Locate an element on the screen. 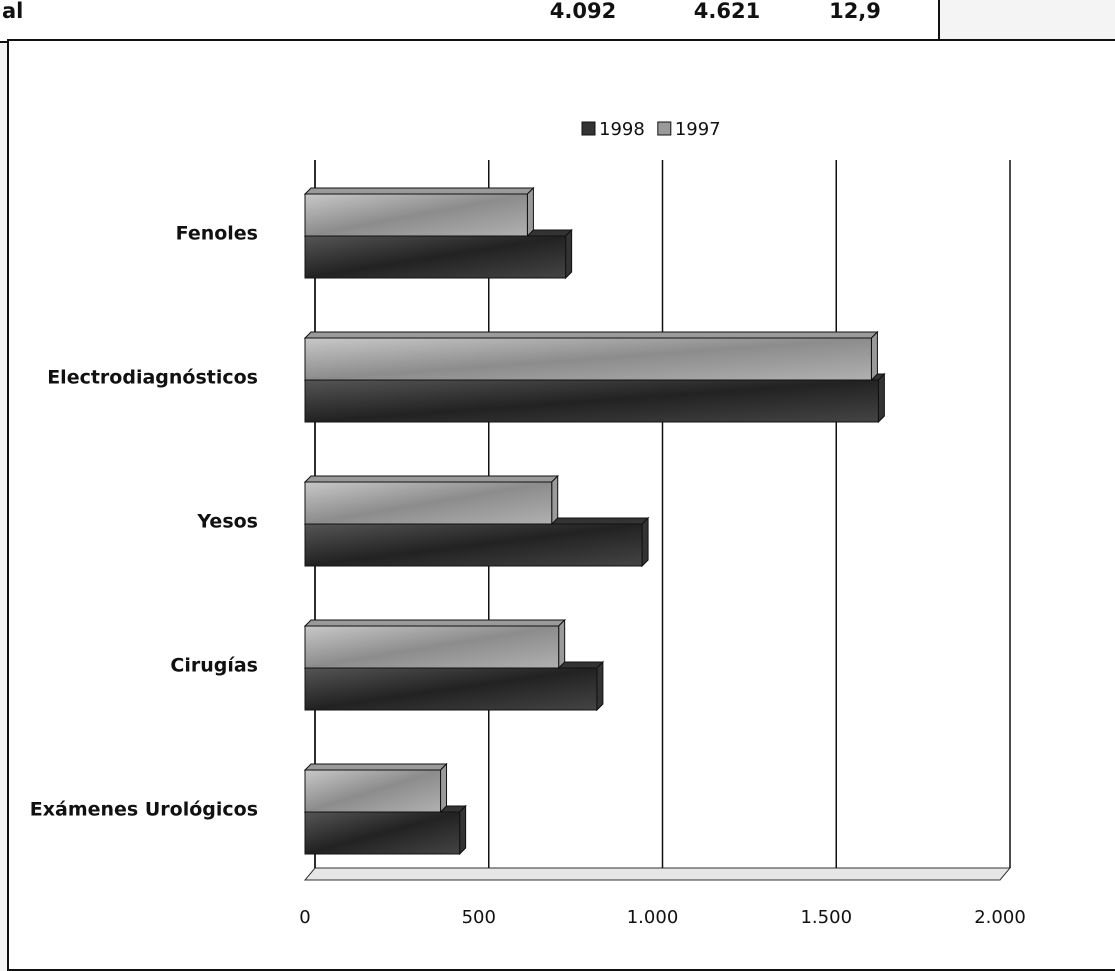 This screenshot has width=1115, height=971. x-tick-label: 500 is located at coordinates (479, 917).